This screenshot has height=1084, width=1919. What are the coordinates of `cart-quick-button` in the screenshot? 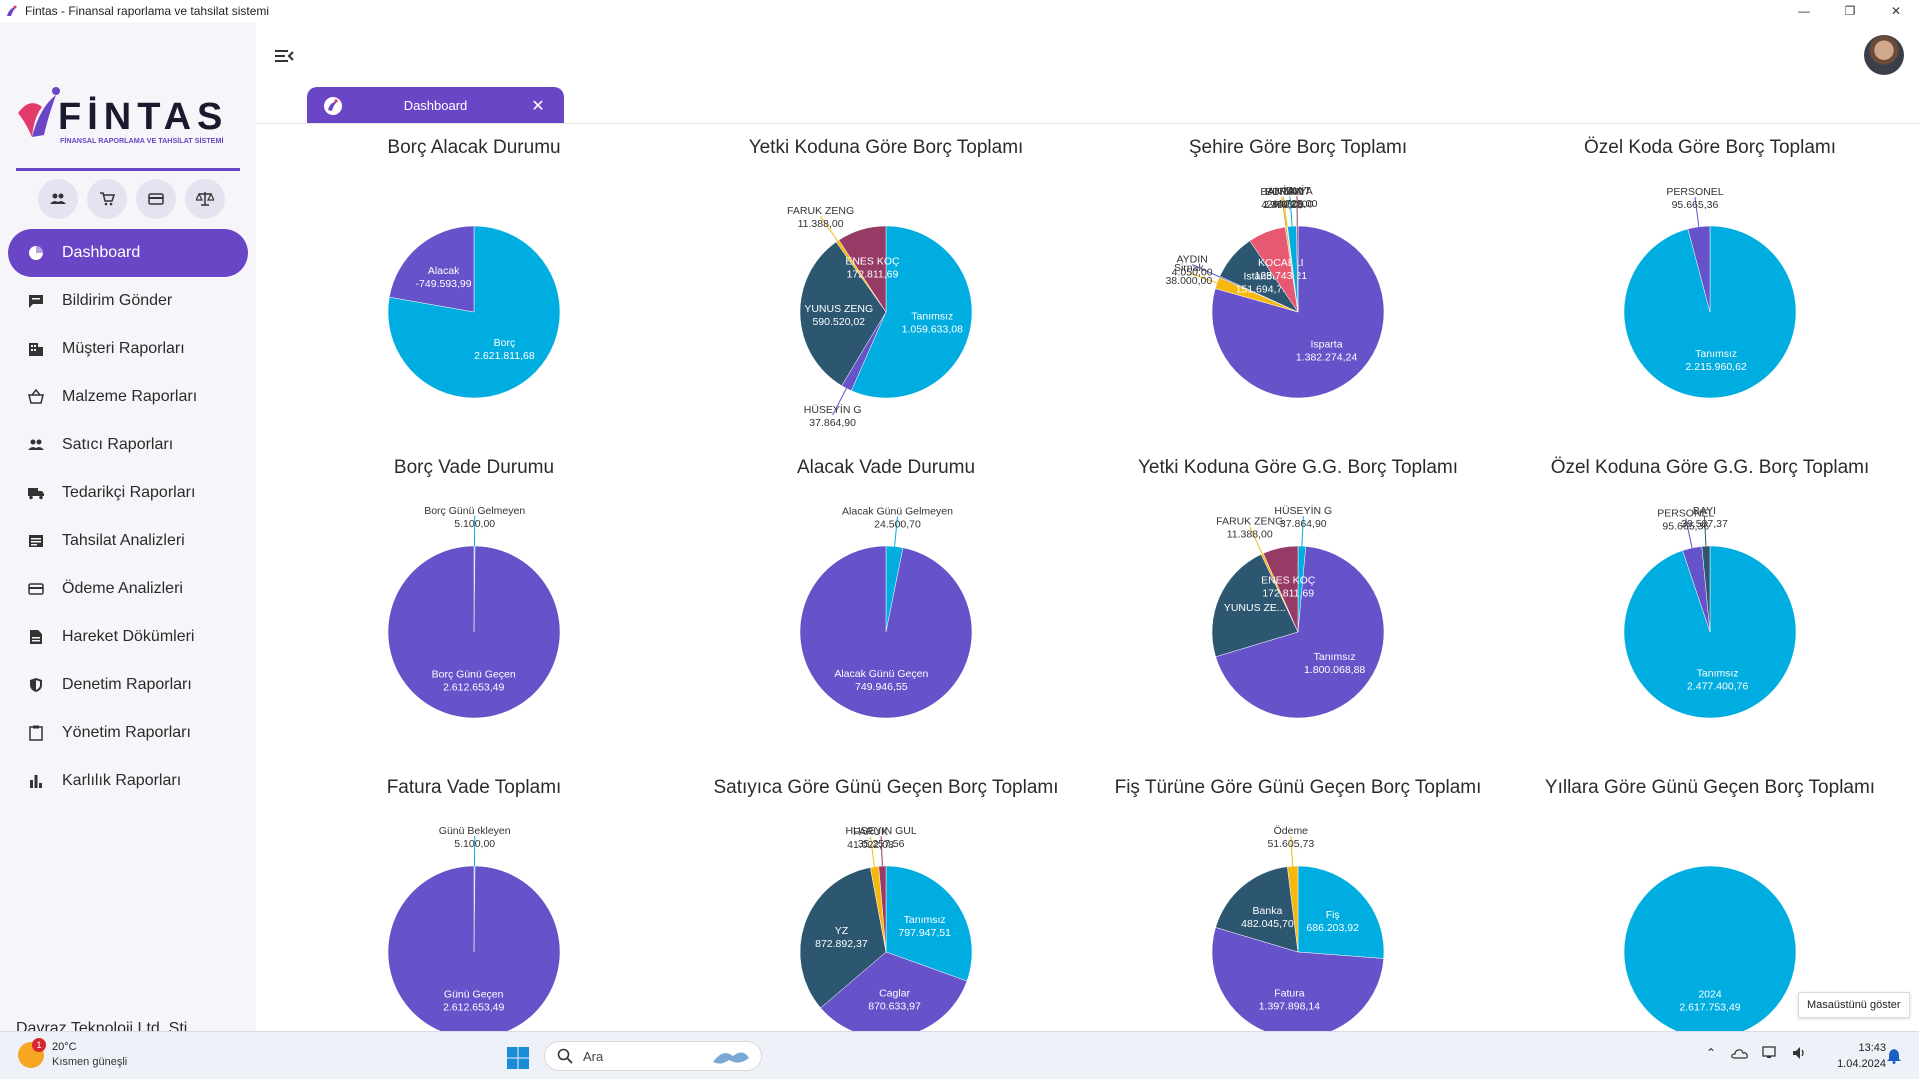 It's located at (107, 199).